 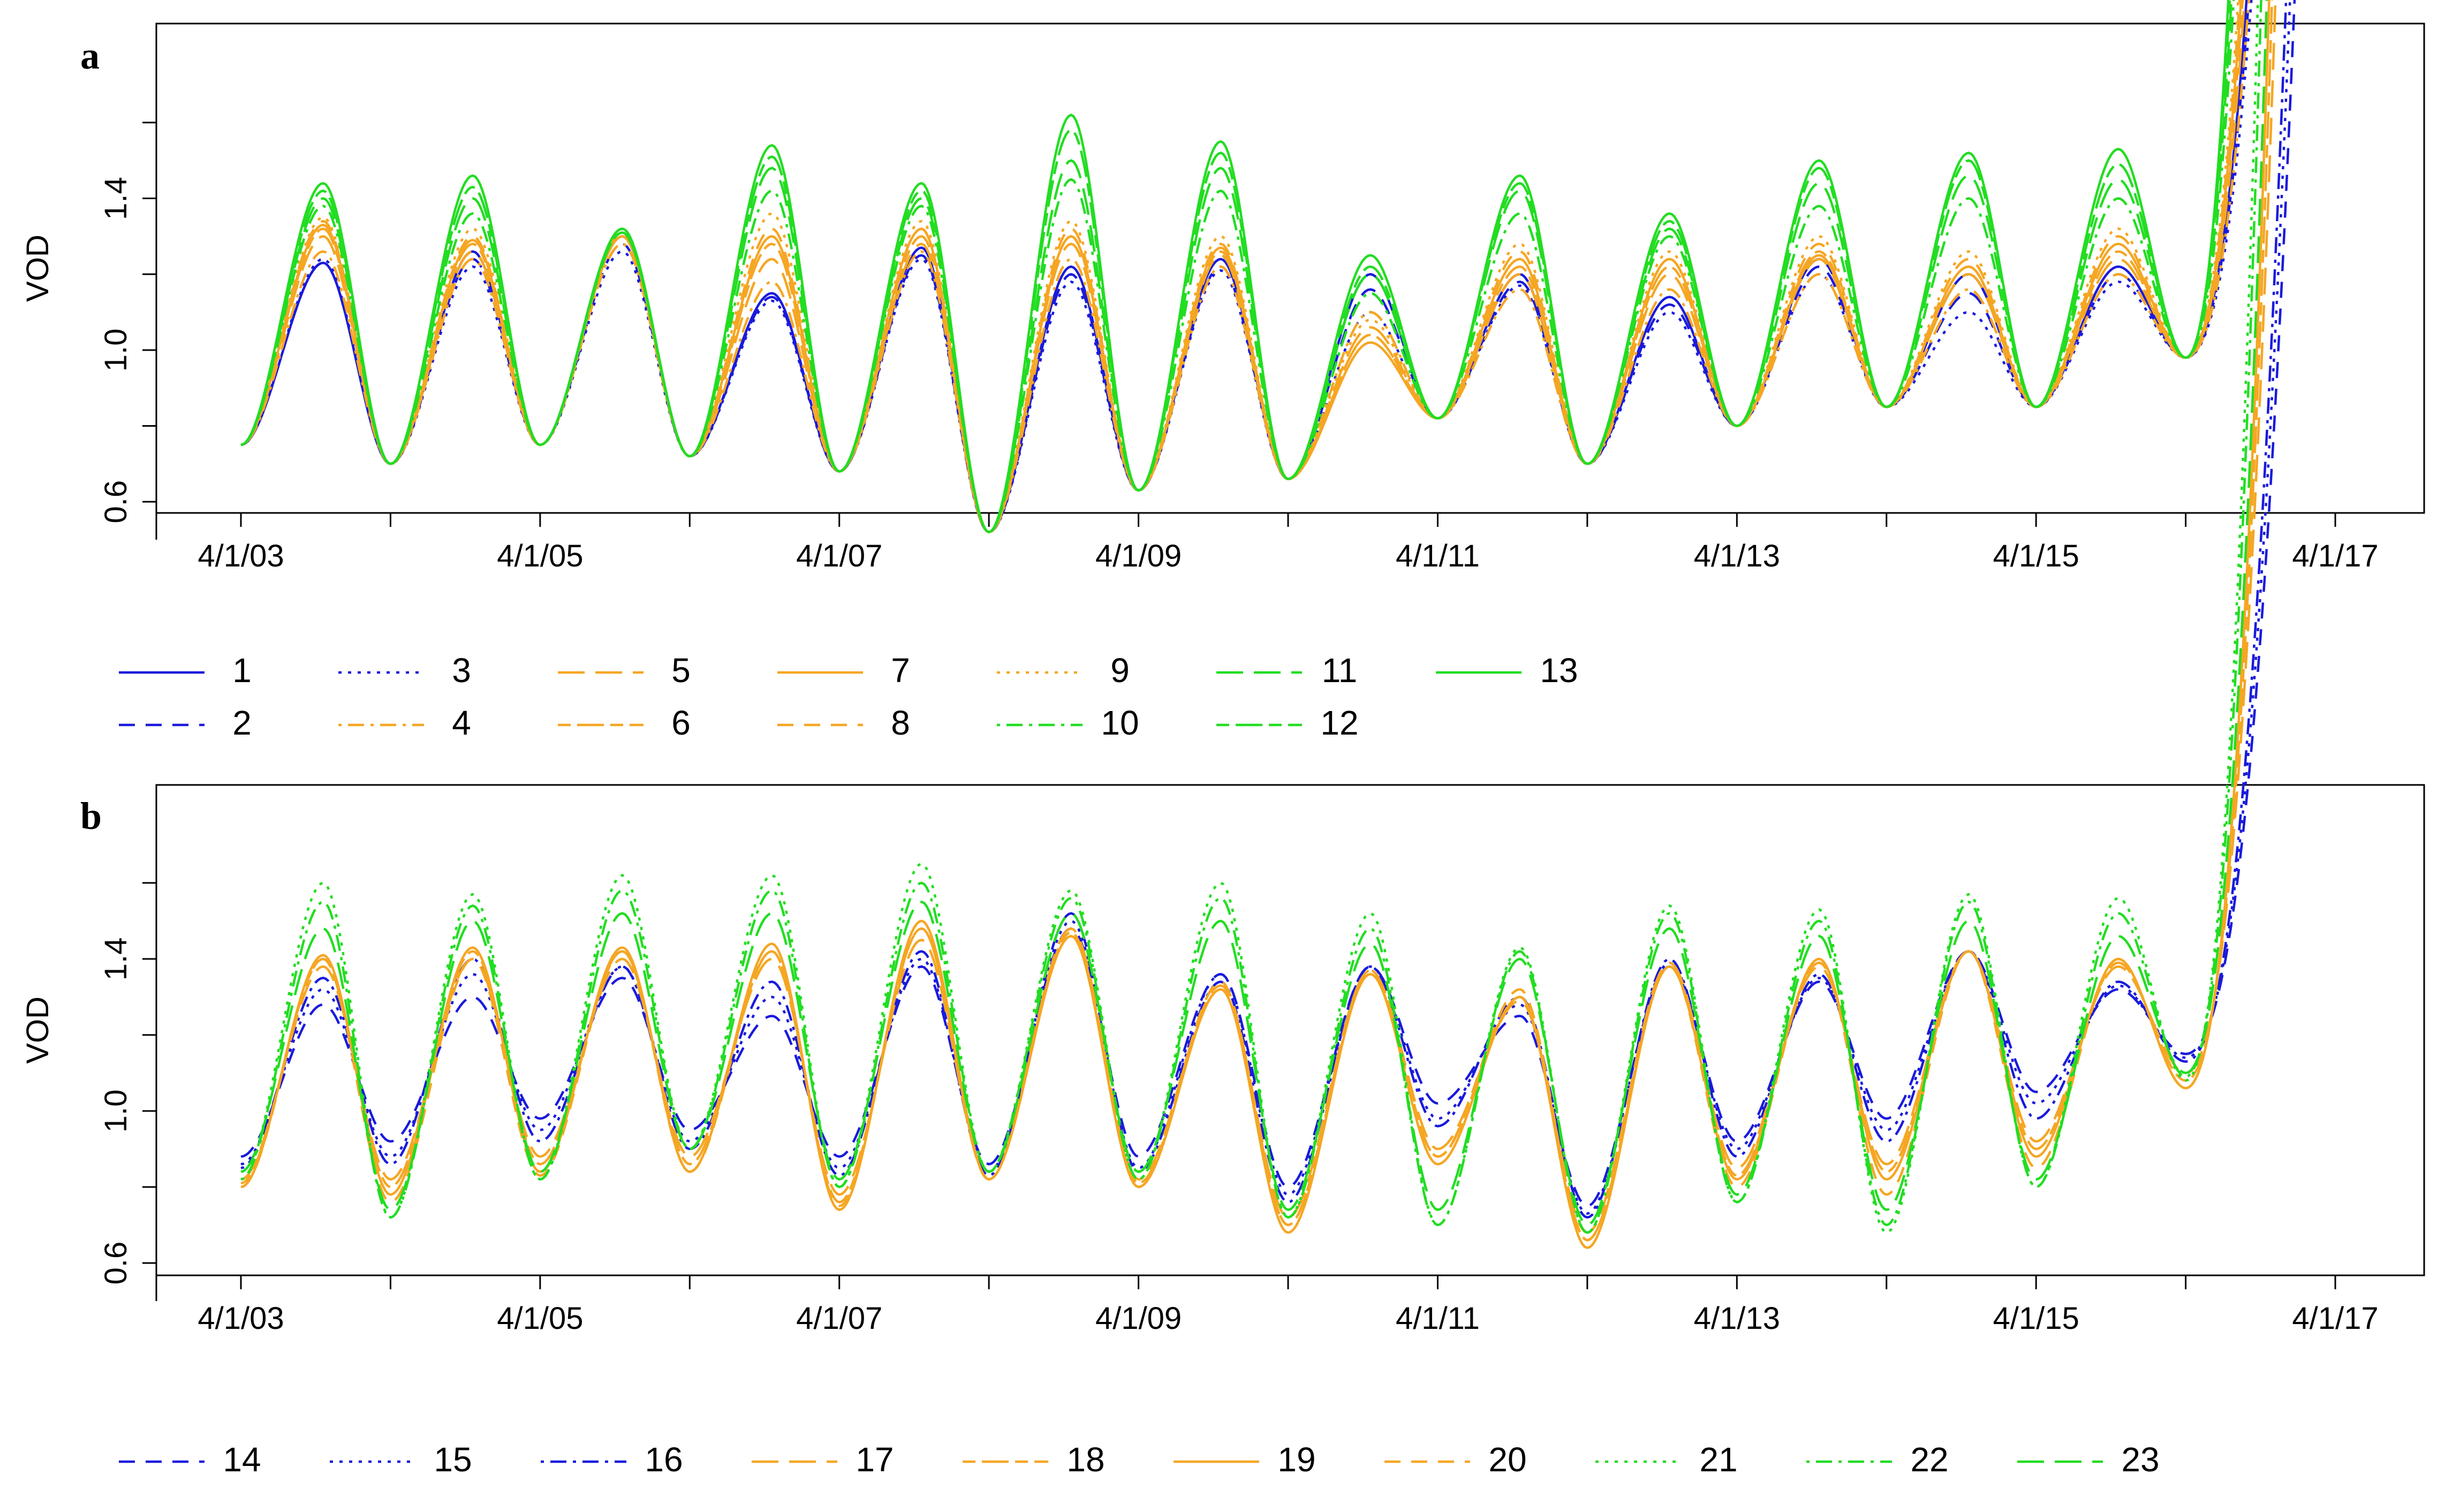 I want to click on legend-label: 17, so click(x=875, y=1459).